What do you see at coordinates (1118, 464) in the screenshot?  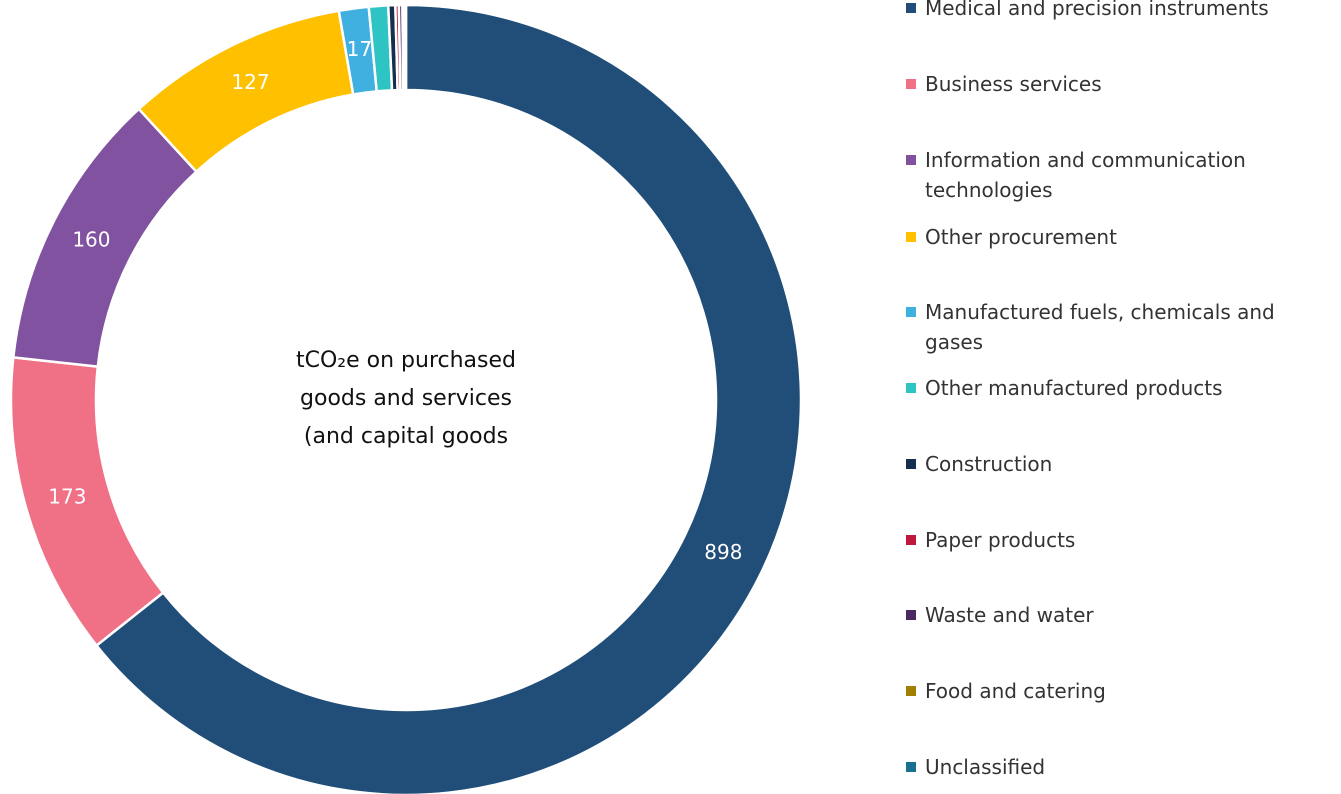 I see `legend-item: Construction` at bounding box center [1118, 464].